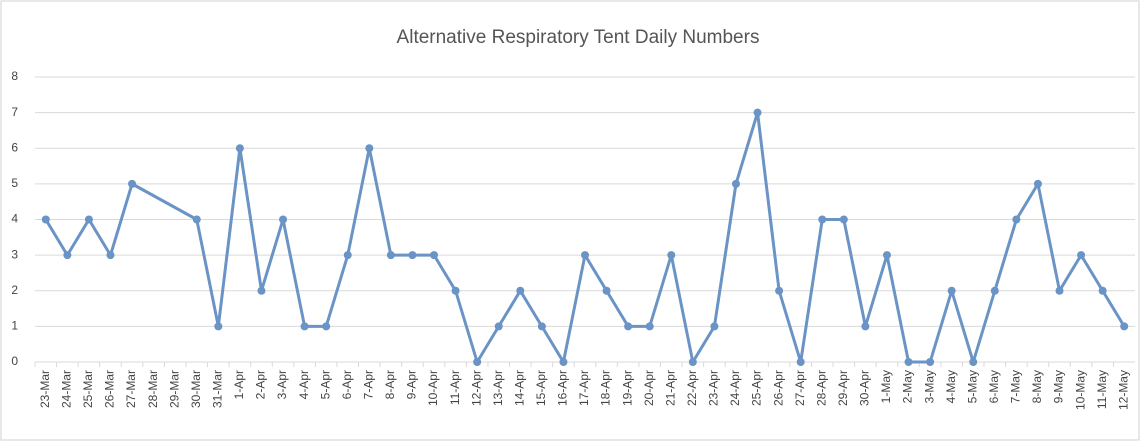 The height and width of the screenshot is (447, 1141). Describe the element at coordinates (843, 388) in the screenshot. I see `x-tick-label: 29-Apr` at that location.